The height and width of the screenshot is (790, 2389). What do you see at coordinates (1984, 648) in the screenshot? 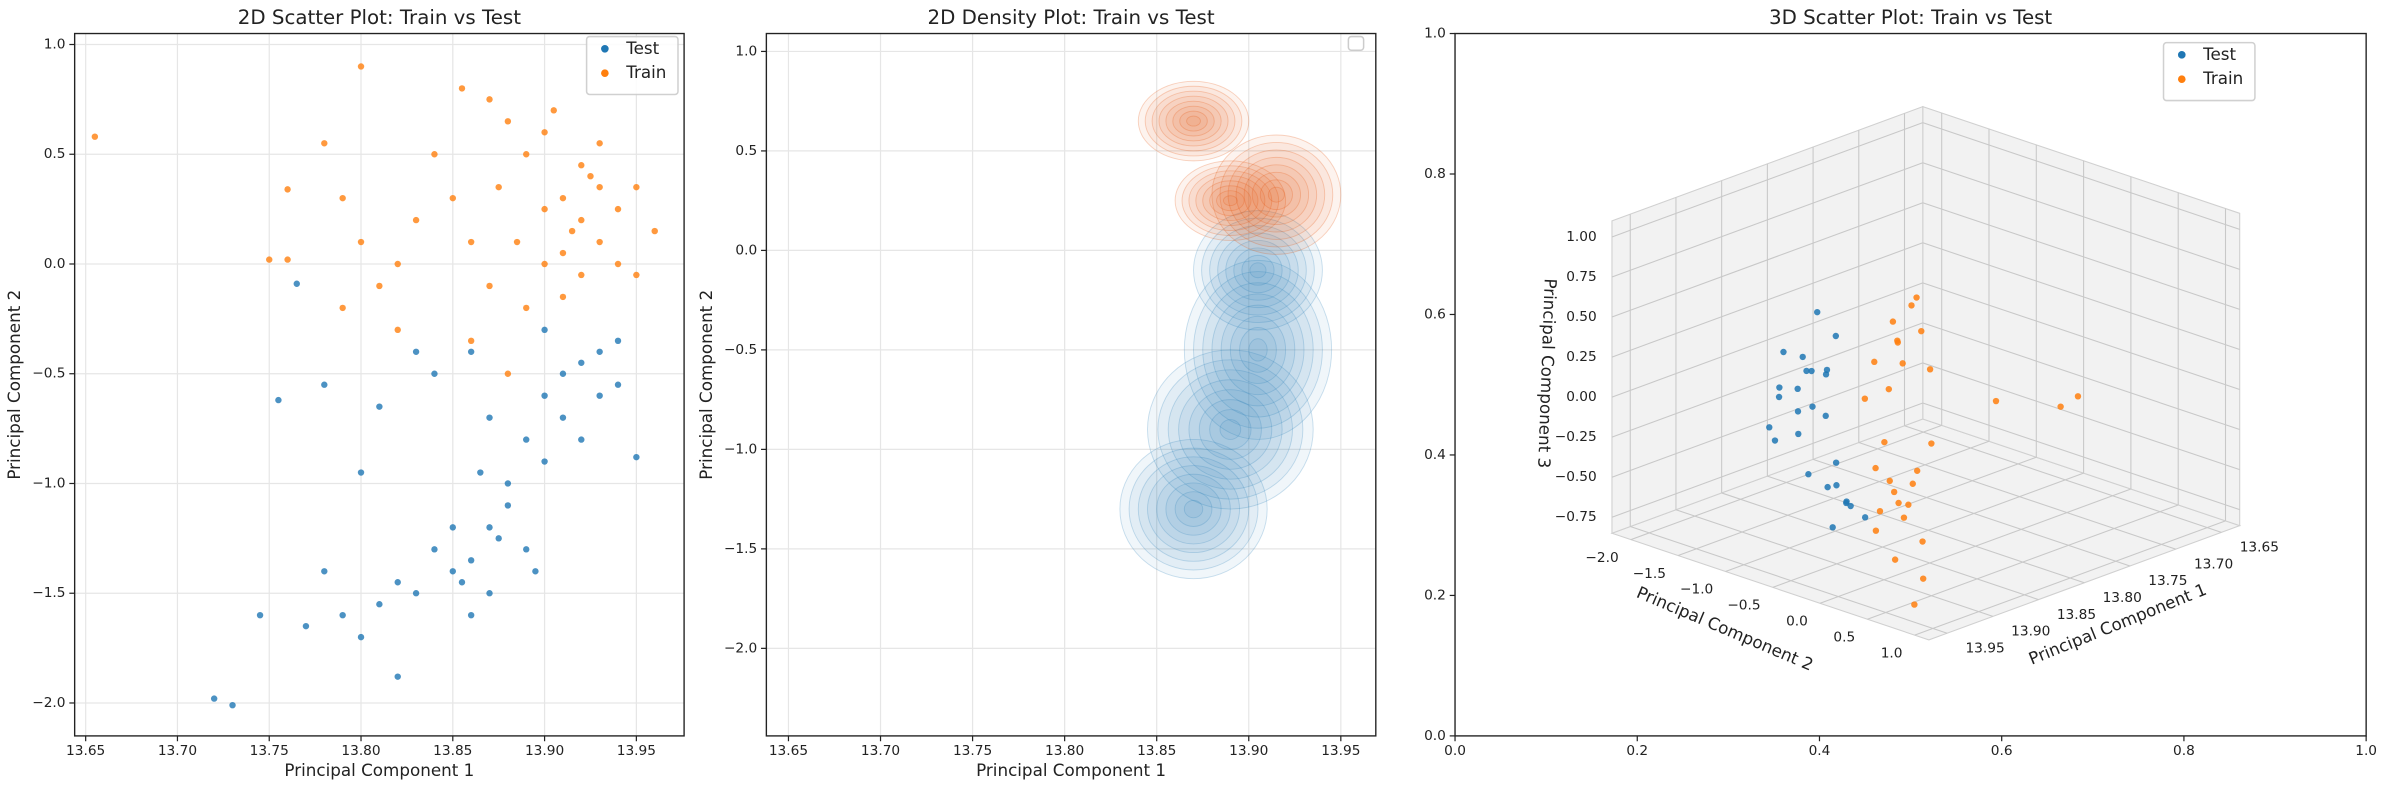
I see `x-tick-label: 13.95` at bounding box center [1984, 648].